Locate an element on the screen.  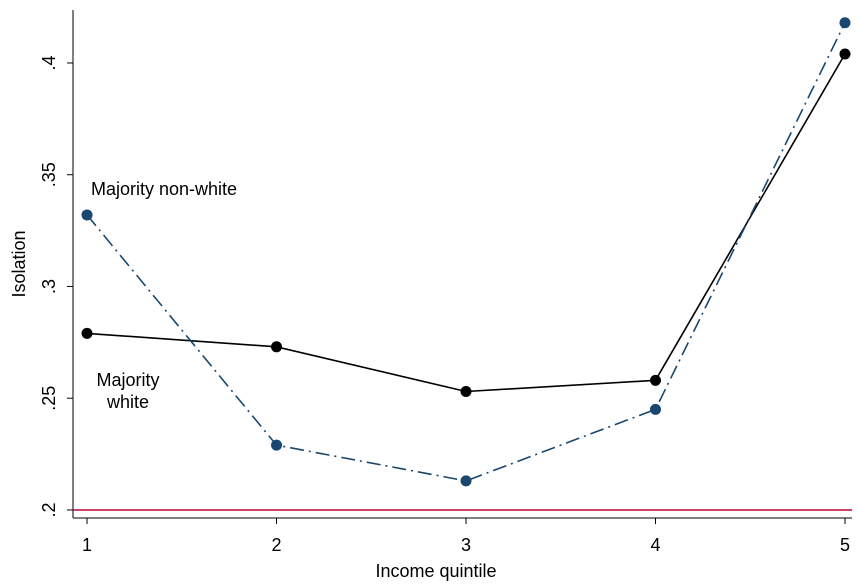
y-tick-label: .25 is located at coordinates (49, 398).